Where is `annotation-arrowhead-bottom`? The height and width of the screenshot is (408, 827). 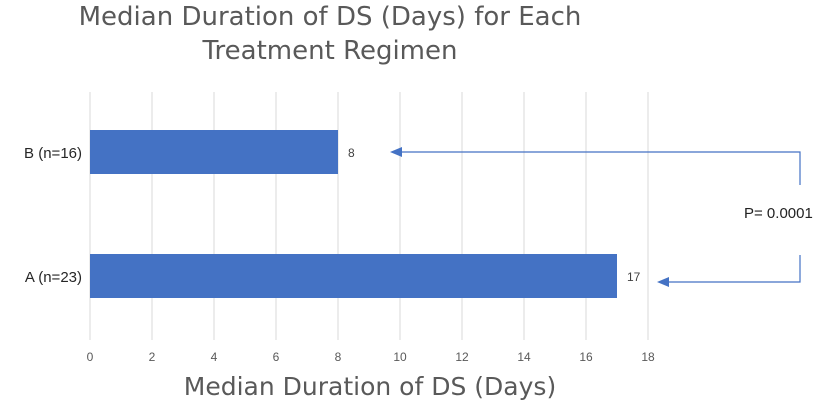 annotation-arrowhead-bottom is located at coordinates (663, 282).